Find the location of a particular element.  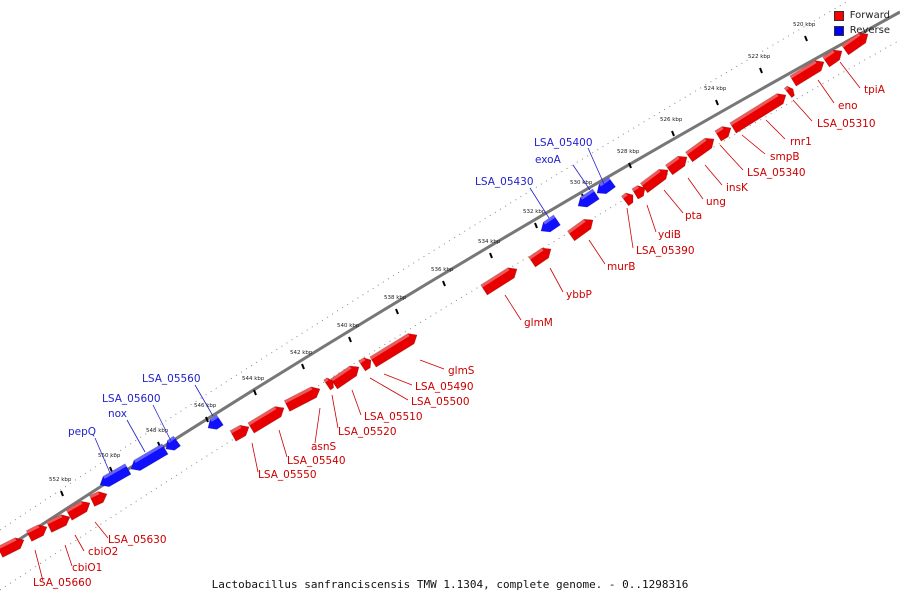

gene-label: LSA_05520 is located at coordinates (367, 432).